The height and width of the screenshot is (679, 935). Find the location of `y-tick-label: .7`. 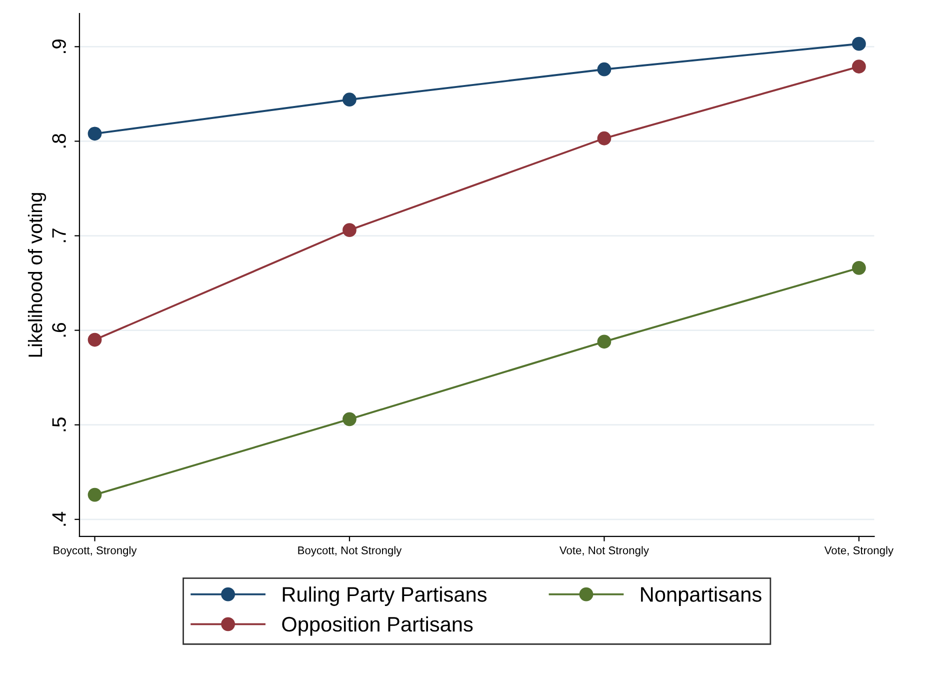

y-tick-label: .7 is located at coordinates (59, 235).